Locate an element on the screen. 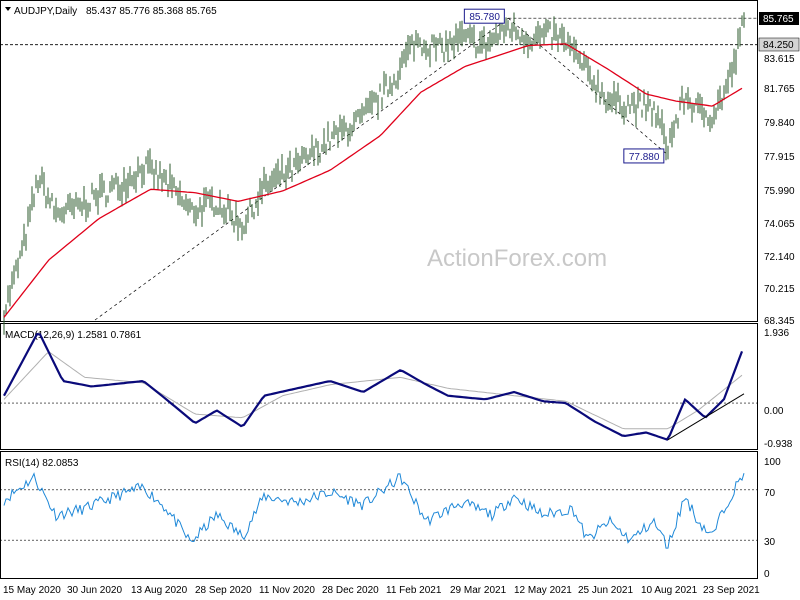 Image resolution: width=800 pixels, height=600 pixels. x-tick-label: 11 Feb 2021 is located at coordinates (414, 590).